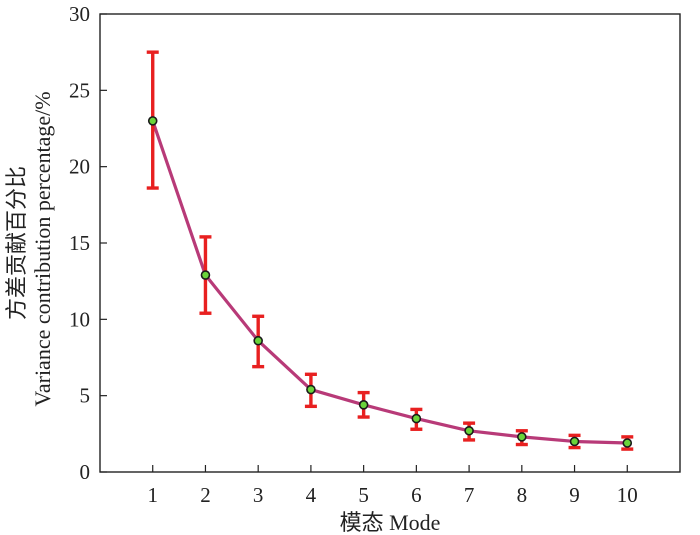  Describe the element at coordinates (522, 495) in the screenshot. I see `x-tick-label: 8` at that location.